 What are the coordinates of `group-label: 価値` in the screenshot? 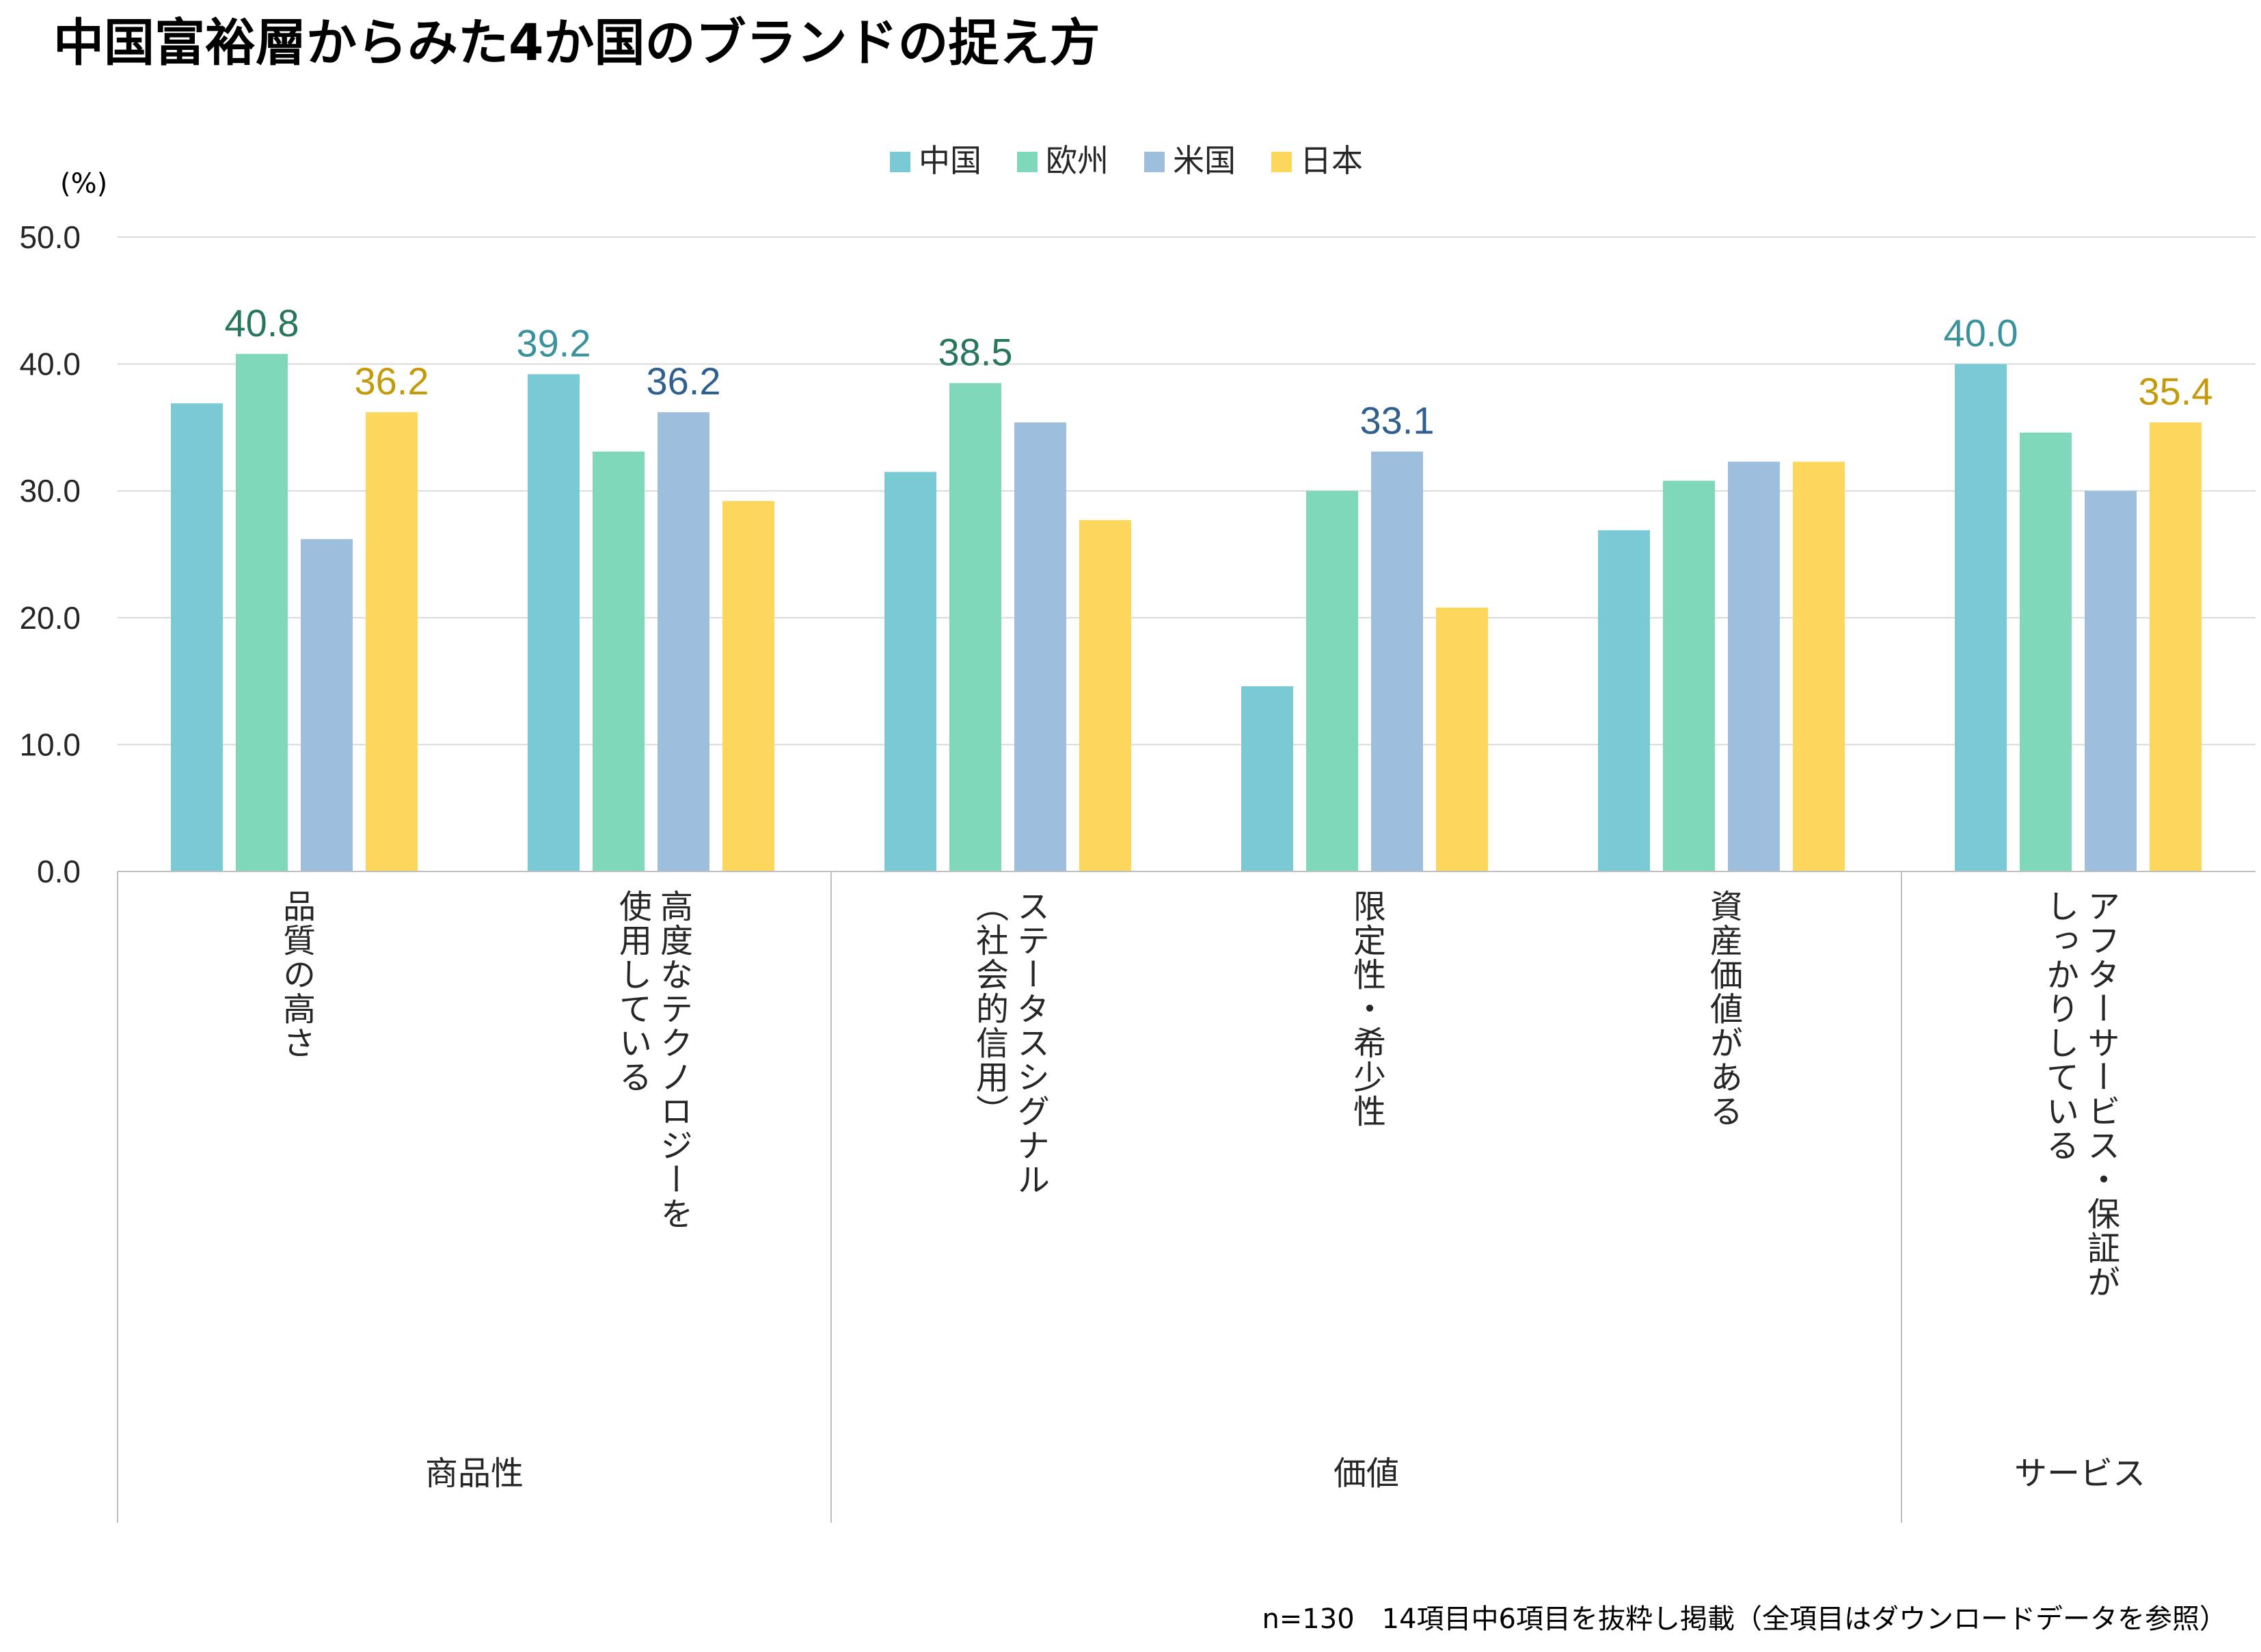 It's located at (1366, 1473).